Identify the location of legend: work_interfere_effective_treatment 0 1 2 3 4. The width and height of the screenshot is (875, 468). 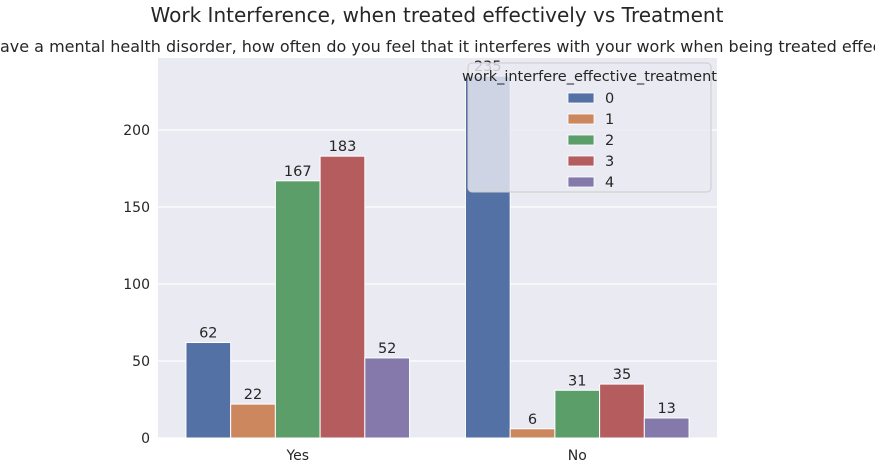
(589, 127).